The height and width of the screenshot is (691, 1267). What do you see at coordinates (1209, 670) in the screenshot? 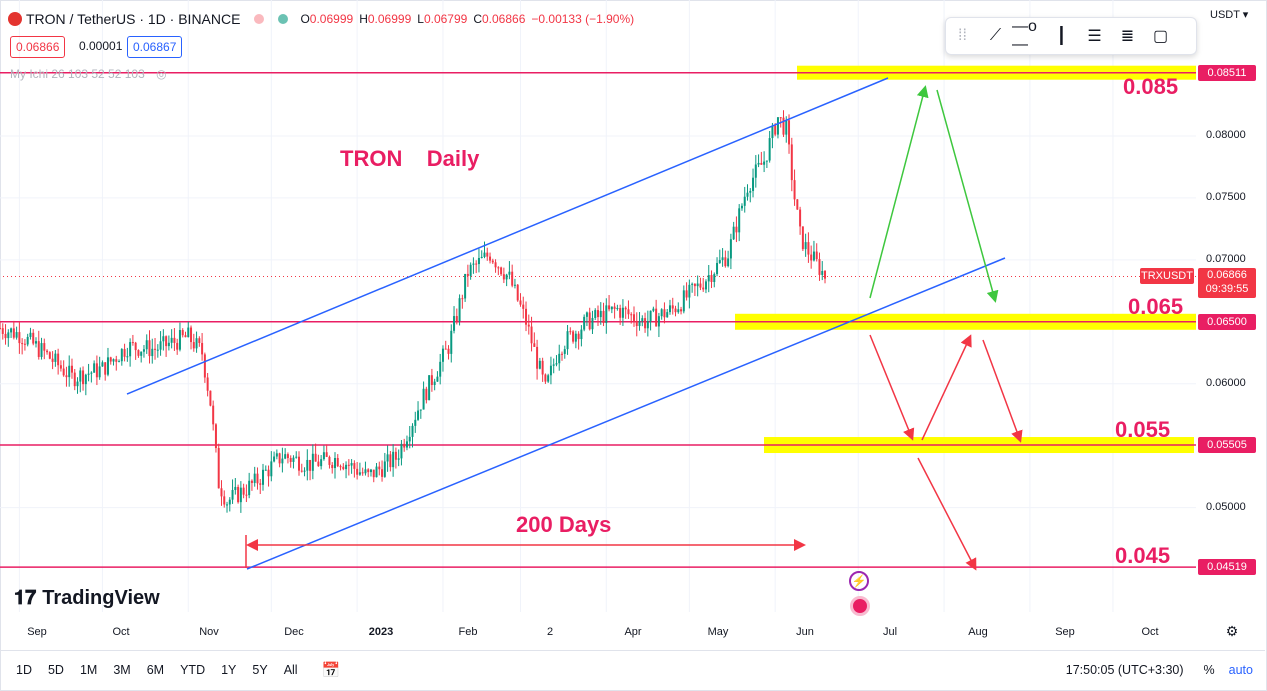
I see `percent-toggle: %` at bounding box center [1209, 670].